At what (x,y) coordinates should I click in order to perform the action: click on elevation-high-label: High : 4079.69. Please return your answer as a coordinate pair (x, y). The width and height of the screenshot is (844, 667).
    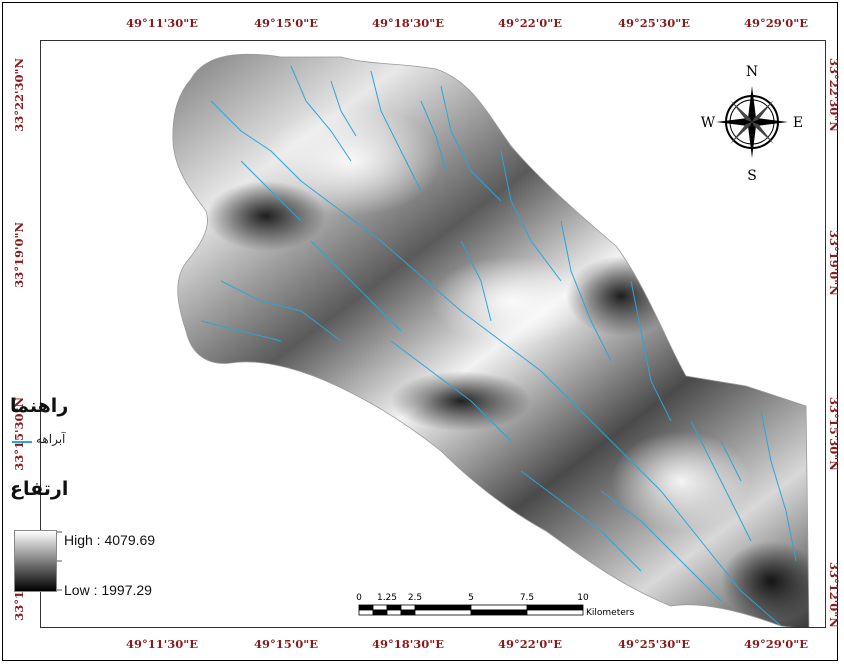
    Looking at the image, I should click on (110, 540).